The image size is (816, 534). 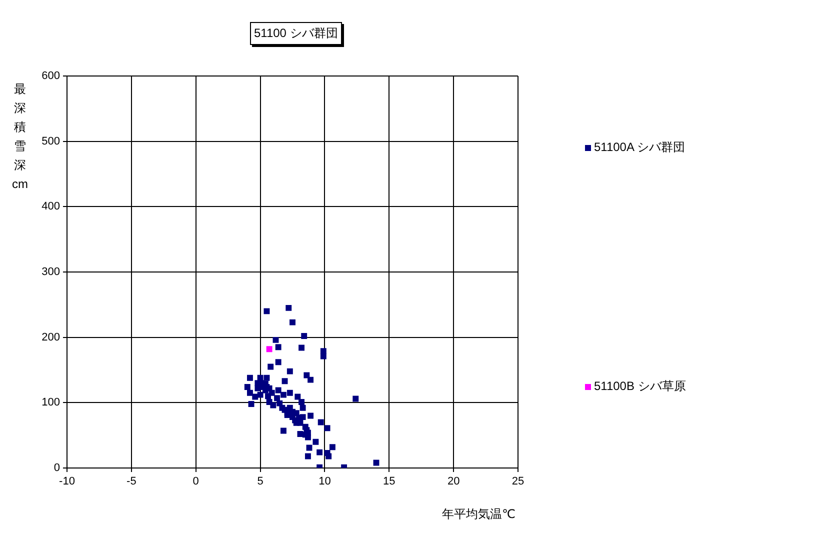 What do you see at coordinates (260, 482) in the screenshot?
I see `x-tick-label: 5` at bounding box center [260, 482].